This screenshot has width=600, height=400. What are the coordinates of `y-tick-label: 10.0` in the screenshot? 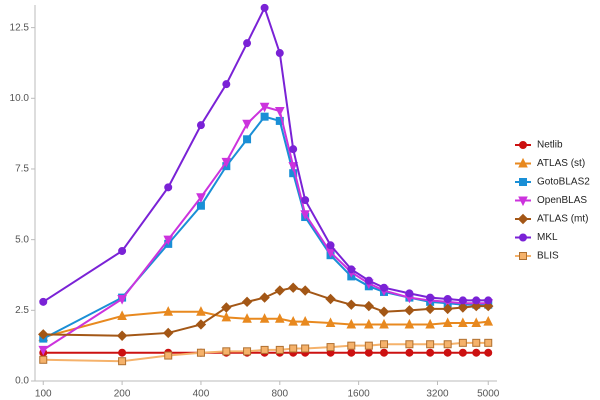 It's located at (20, 98).